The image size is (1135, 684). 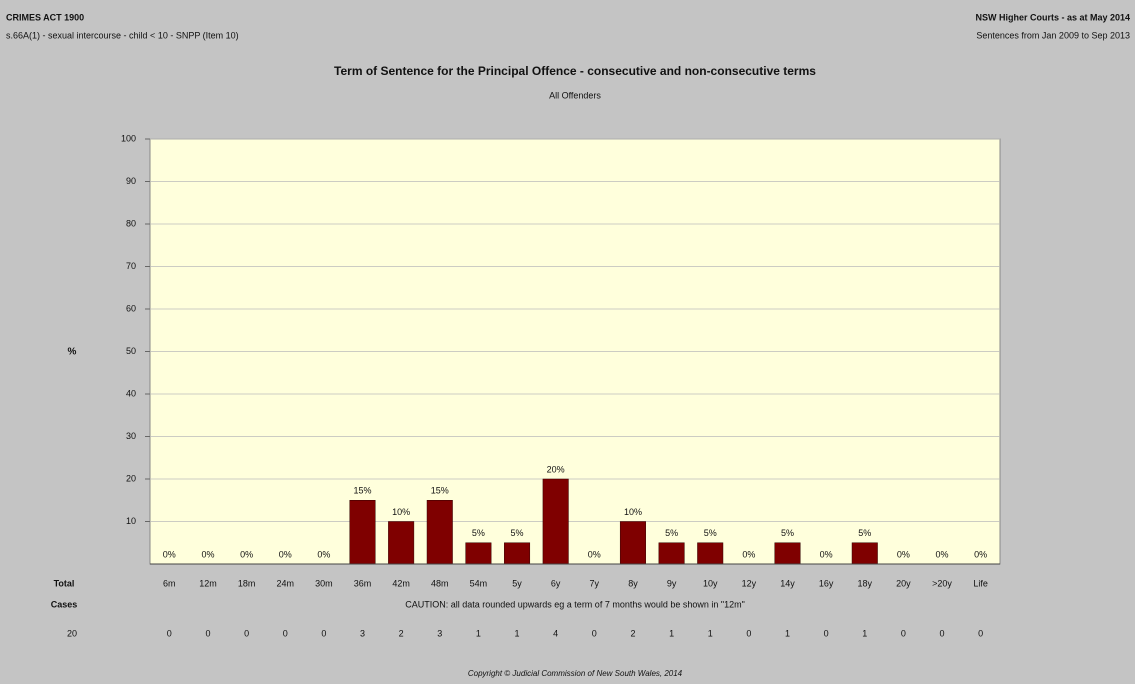 I want to click on cases-label: Cases, so click(x=64, y=604).